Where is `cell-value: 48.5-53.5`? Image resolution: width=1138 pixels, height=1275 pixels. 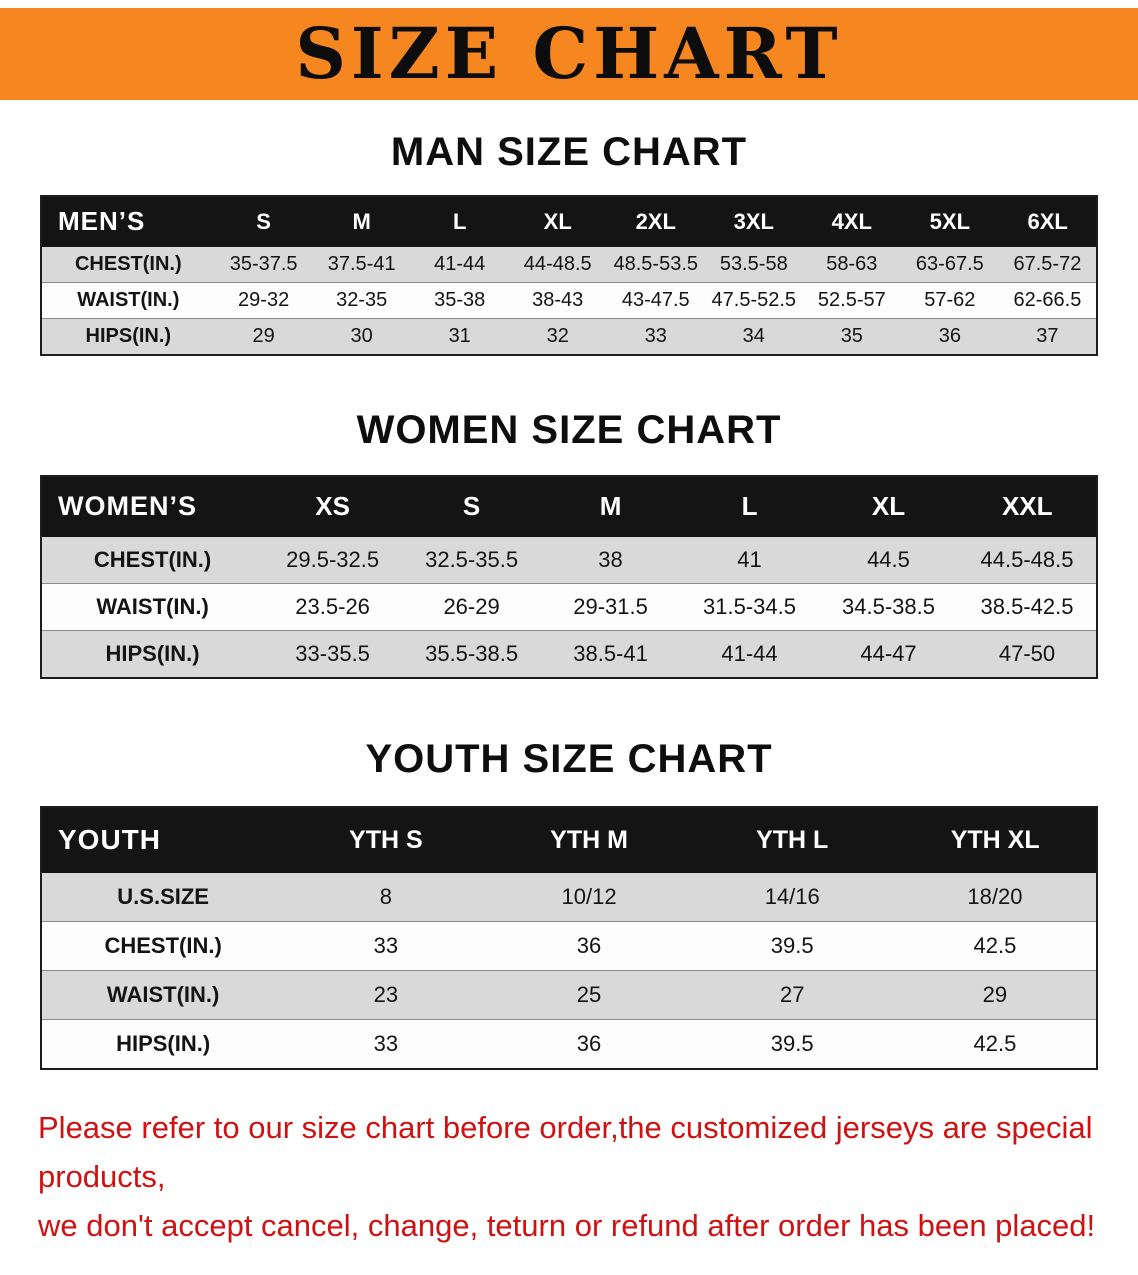 cell-value: 48.5-53.5 is located at coordinates (655, 264).